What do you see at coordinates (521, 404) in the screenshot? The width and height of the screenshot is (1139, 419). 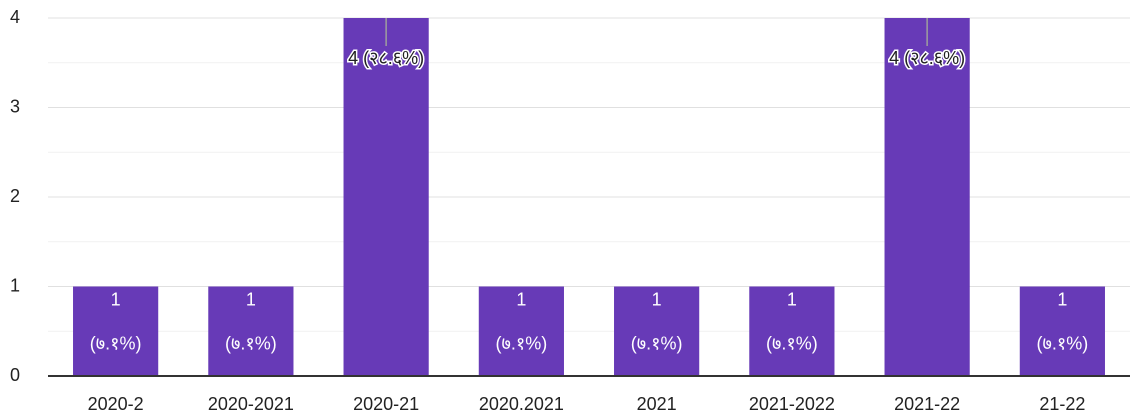 I see `x-tick-label: 2020.2021` at bounding box center [521, 404].